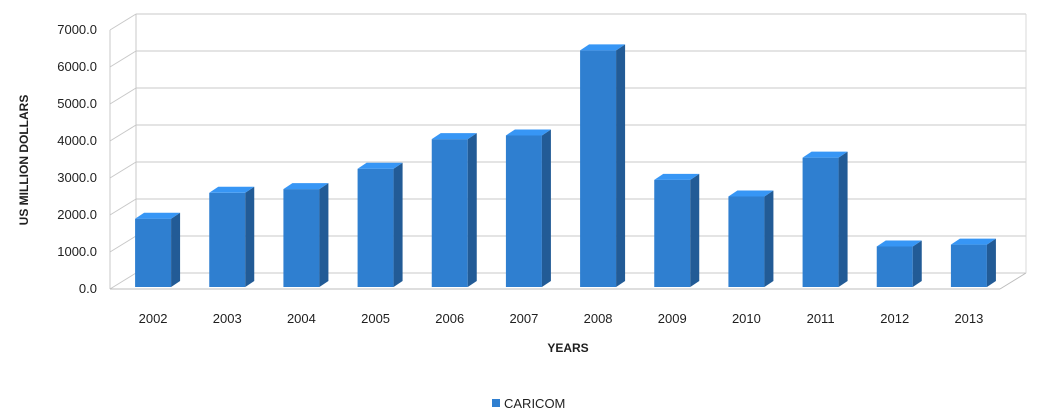 This screenshot has width=1039, height=417. What do you see at coordinates (821, 318) in the screenshot?
I see `x-tick-label: 2011` at bounding box center [821, 318].